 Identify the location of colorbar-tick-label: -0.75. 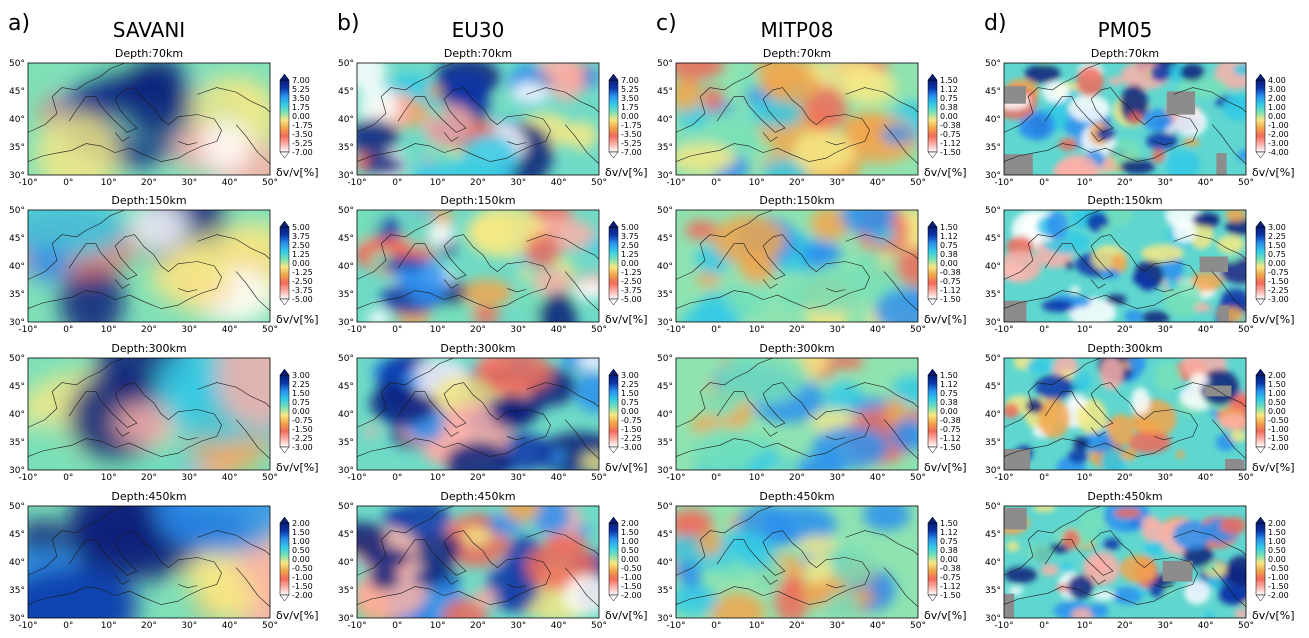
(950, 429).